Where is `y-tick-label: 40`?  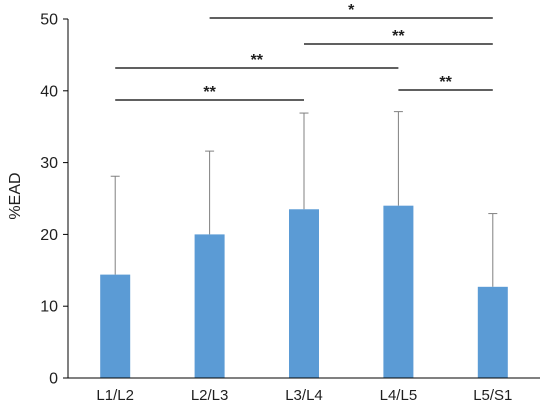 y-tick-label: 40 is located at coordinates (49, 91).